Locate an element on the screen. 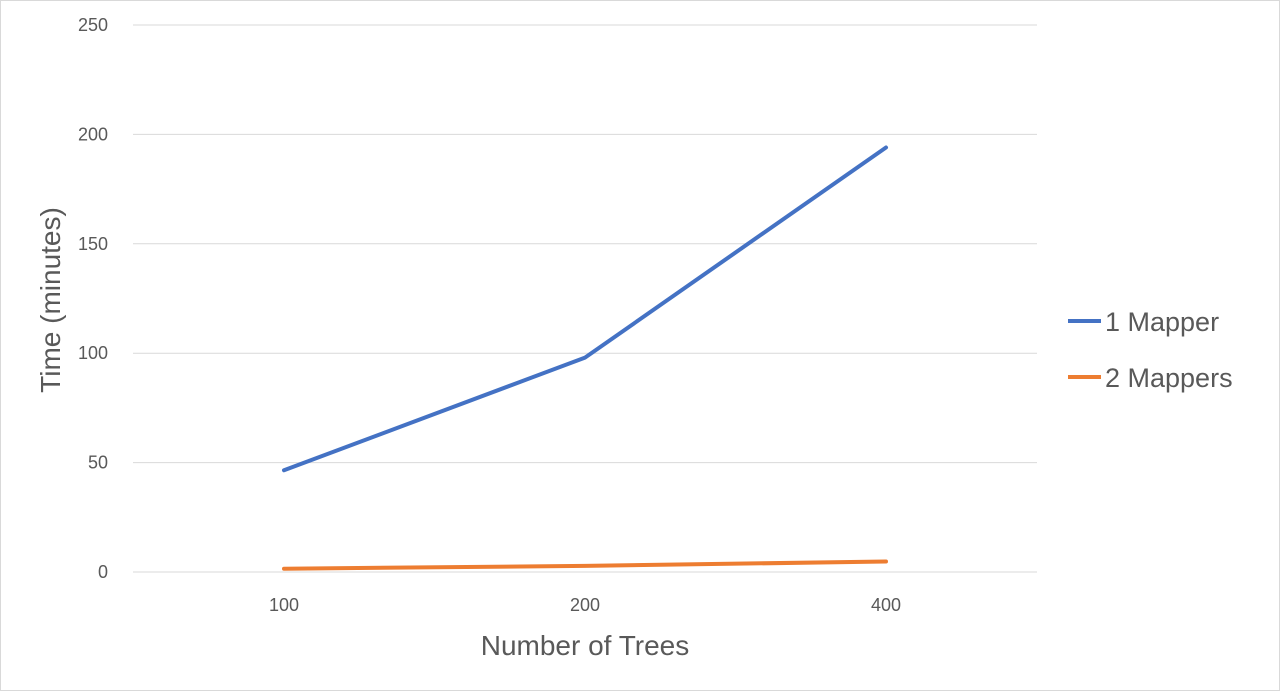  x-axis-tick-labels: 100 200 400 is located at coordinates (585, 605).